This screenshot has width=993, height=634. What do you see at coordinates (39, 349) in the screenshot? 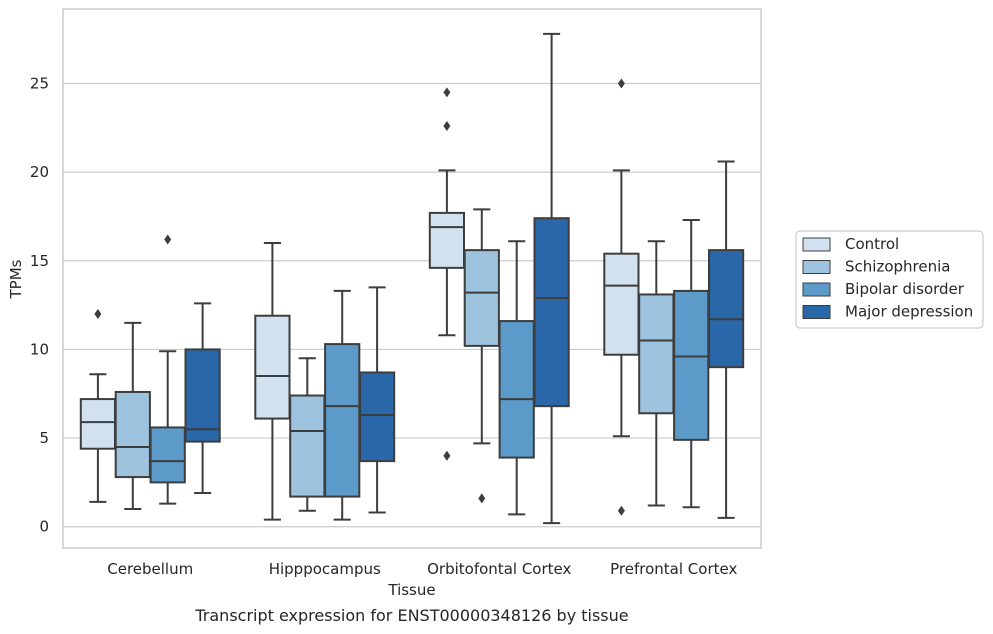
I see `y-tick-label: 10` at bounding box center [39, 349].